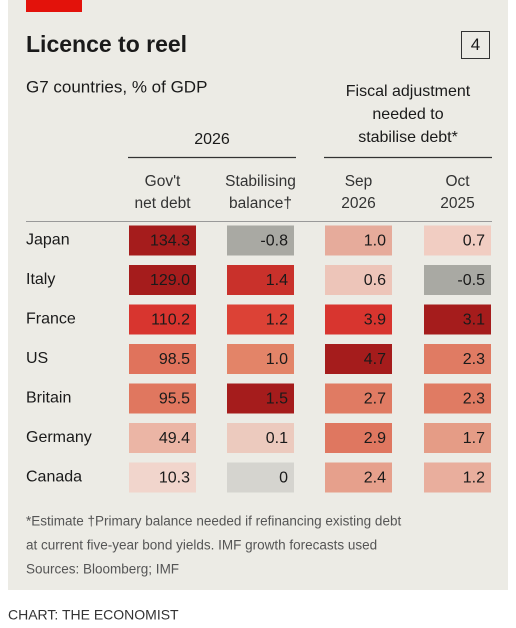 The width and height of the screenshot is (516, 628). I want to click on row-label: France, so click(51, 319).